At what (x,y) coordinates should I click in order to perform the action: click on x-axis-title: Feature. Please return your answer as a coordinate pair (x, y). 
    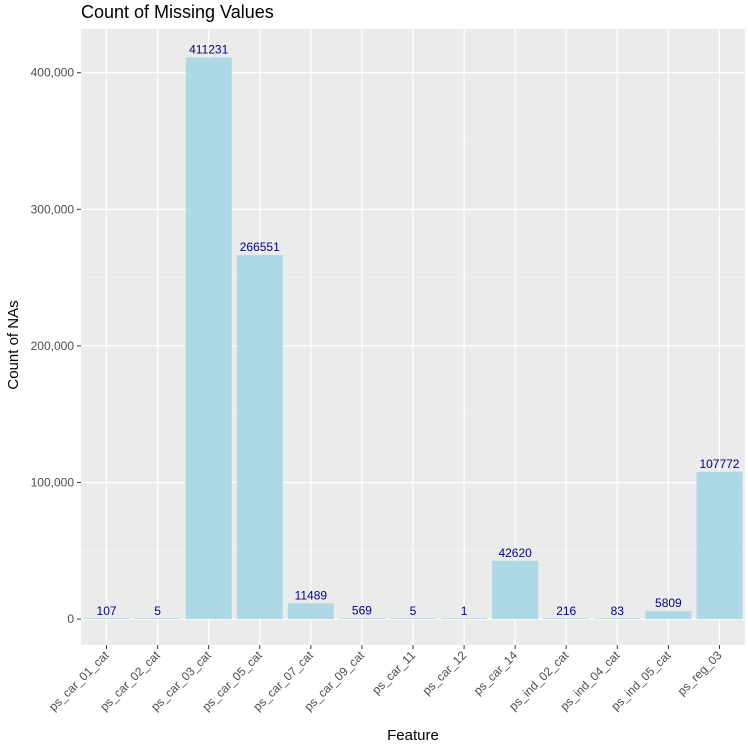
    Looking at the image, I should click on (413, 735).